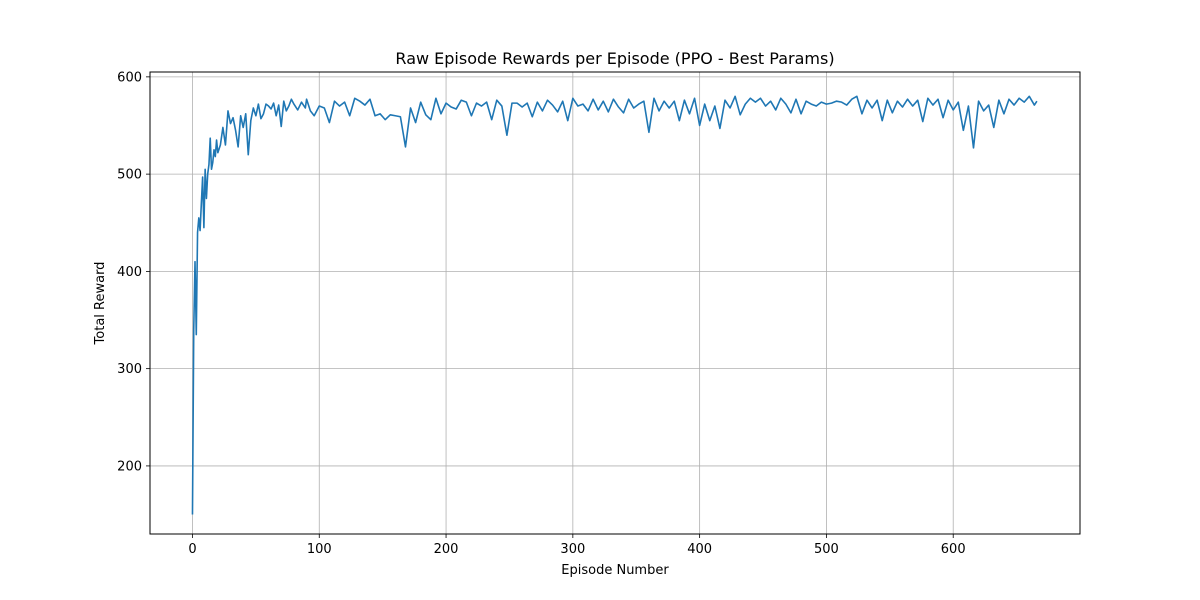 The height and width of the screenshot is (600, 1200). Describe the element at coordinates (446, 549) in the screenshot. I see `x-tick-label: 200` at that location.